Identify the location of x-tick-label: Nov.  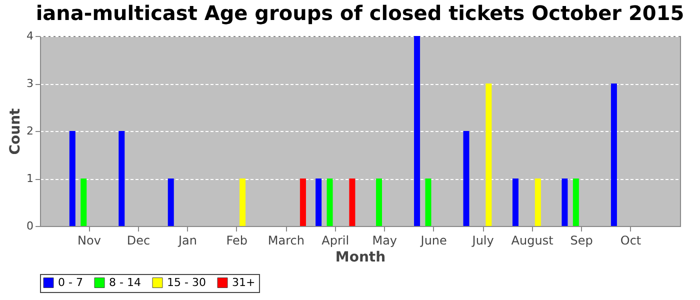
(89, 241).